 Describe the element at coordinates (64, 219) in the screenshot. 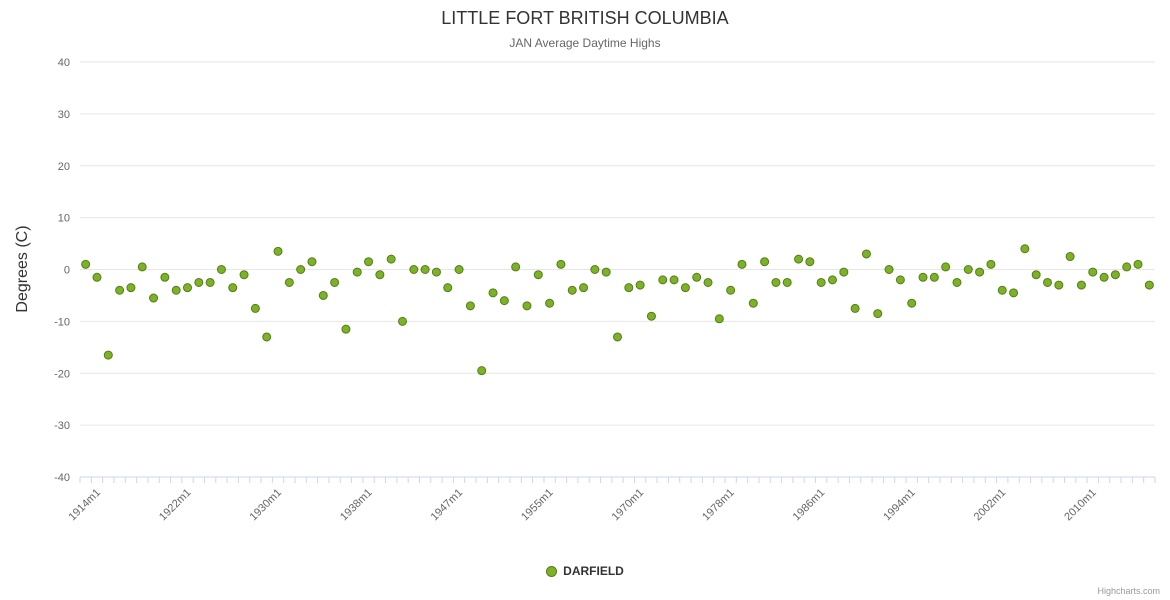

I see `y-tick-label: 10` at that location.